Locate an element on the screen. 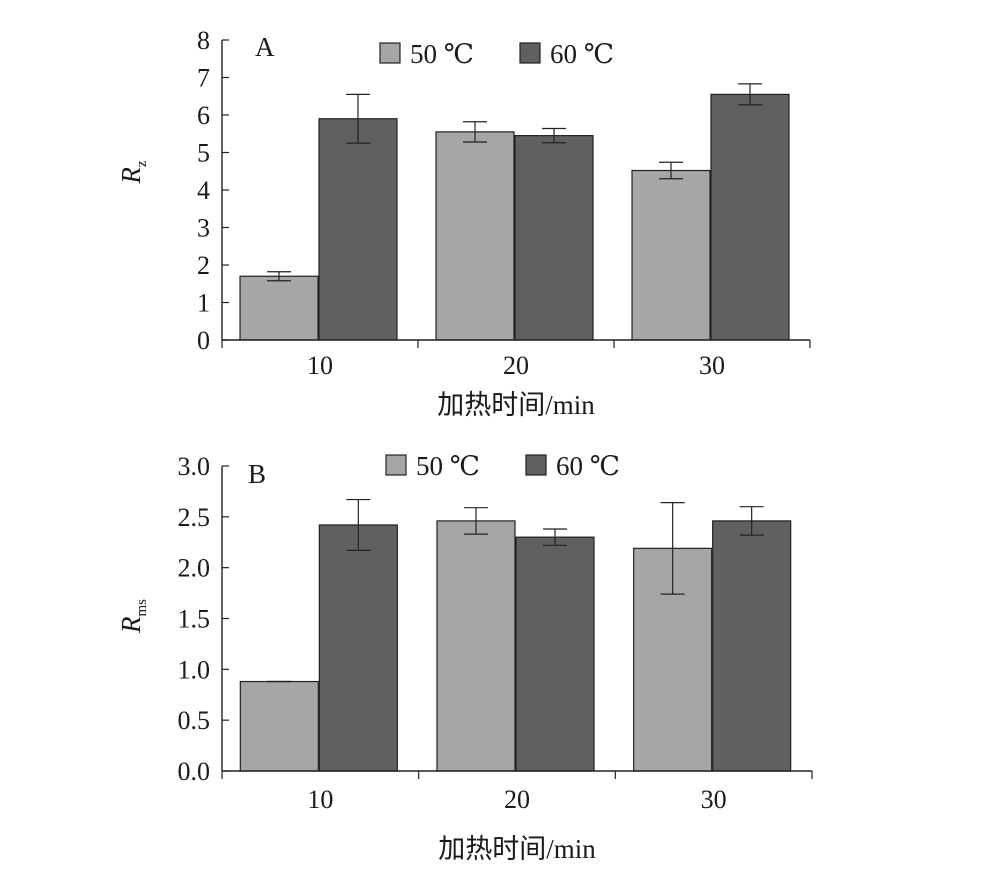  y-tick-label: 1.5 is located at coordinates (194, 619).